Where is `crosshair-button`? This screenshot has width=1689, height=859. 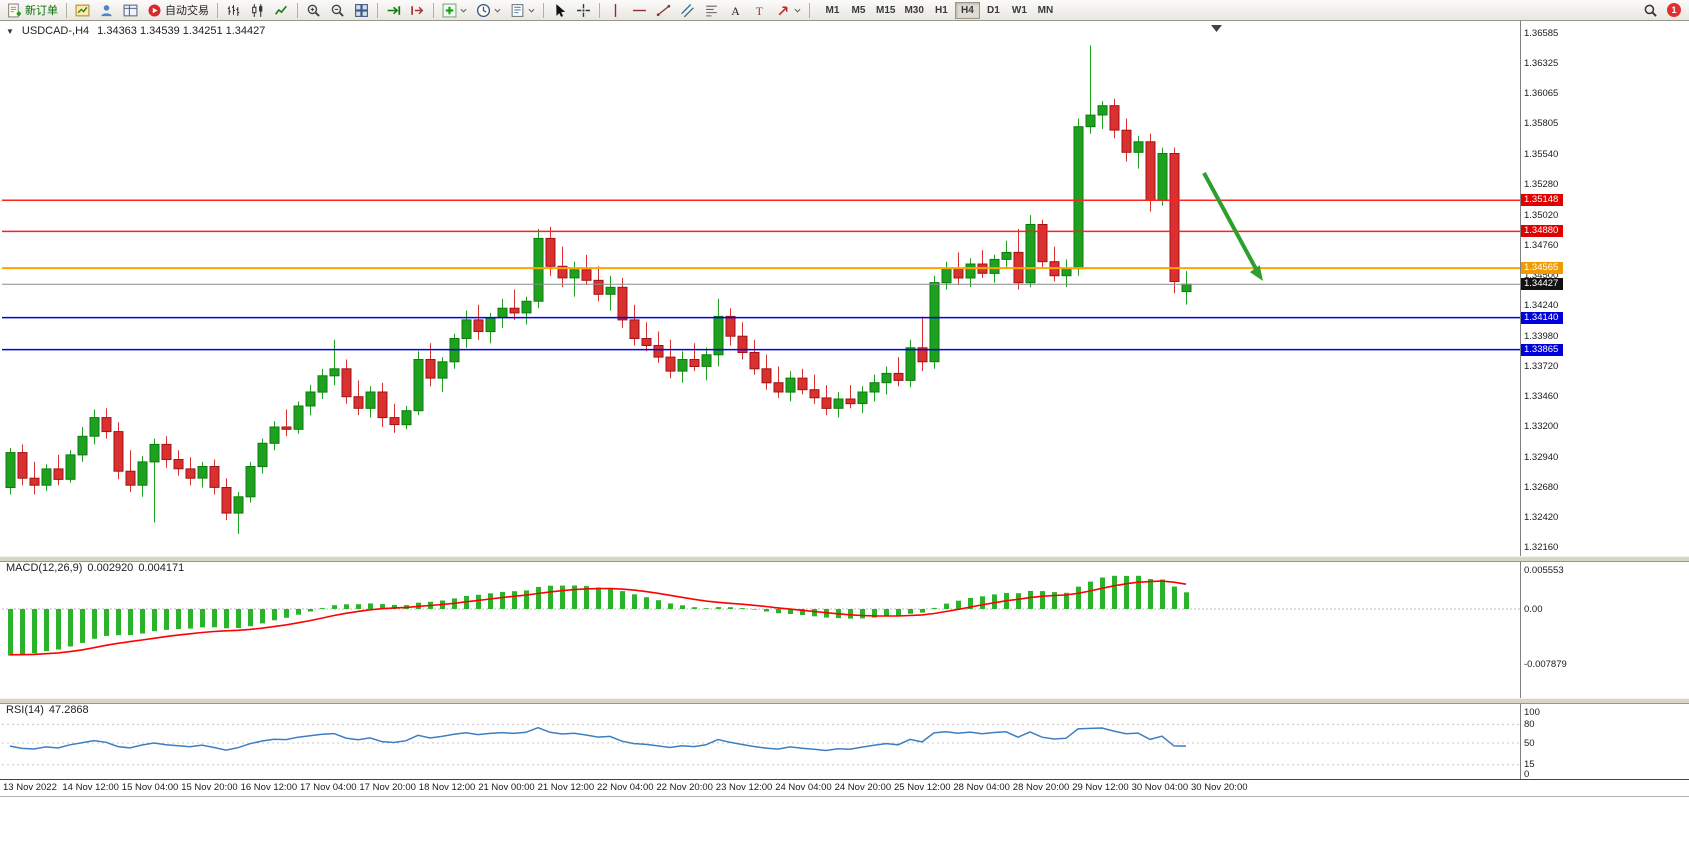 crosshair-button is located at coordinates (583, 10).